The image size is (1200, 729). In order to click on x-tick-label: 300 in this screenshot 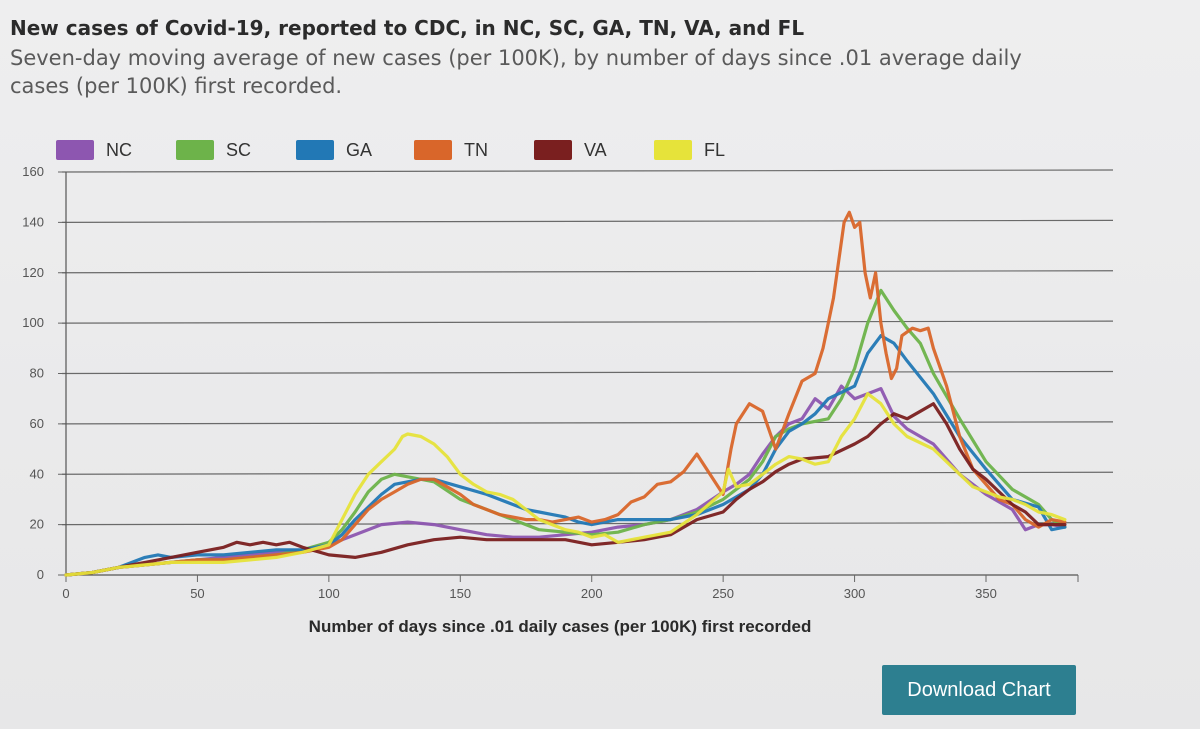, I will do `click(855, 593)`.